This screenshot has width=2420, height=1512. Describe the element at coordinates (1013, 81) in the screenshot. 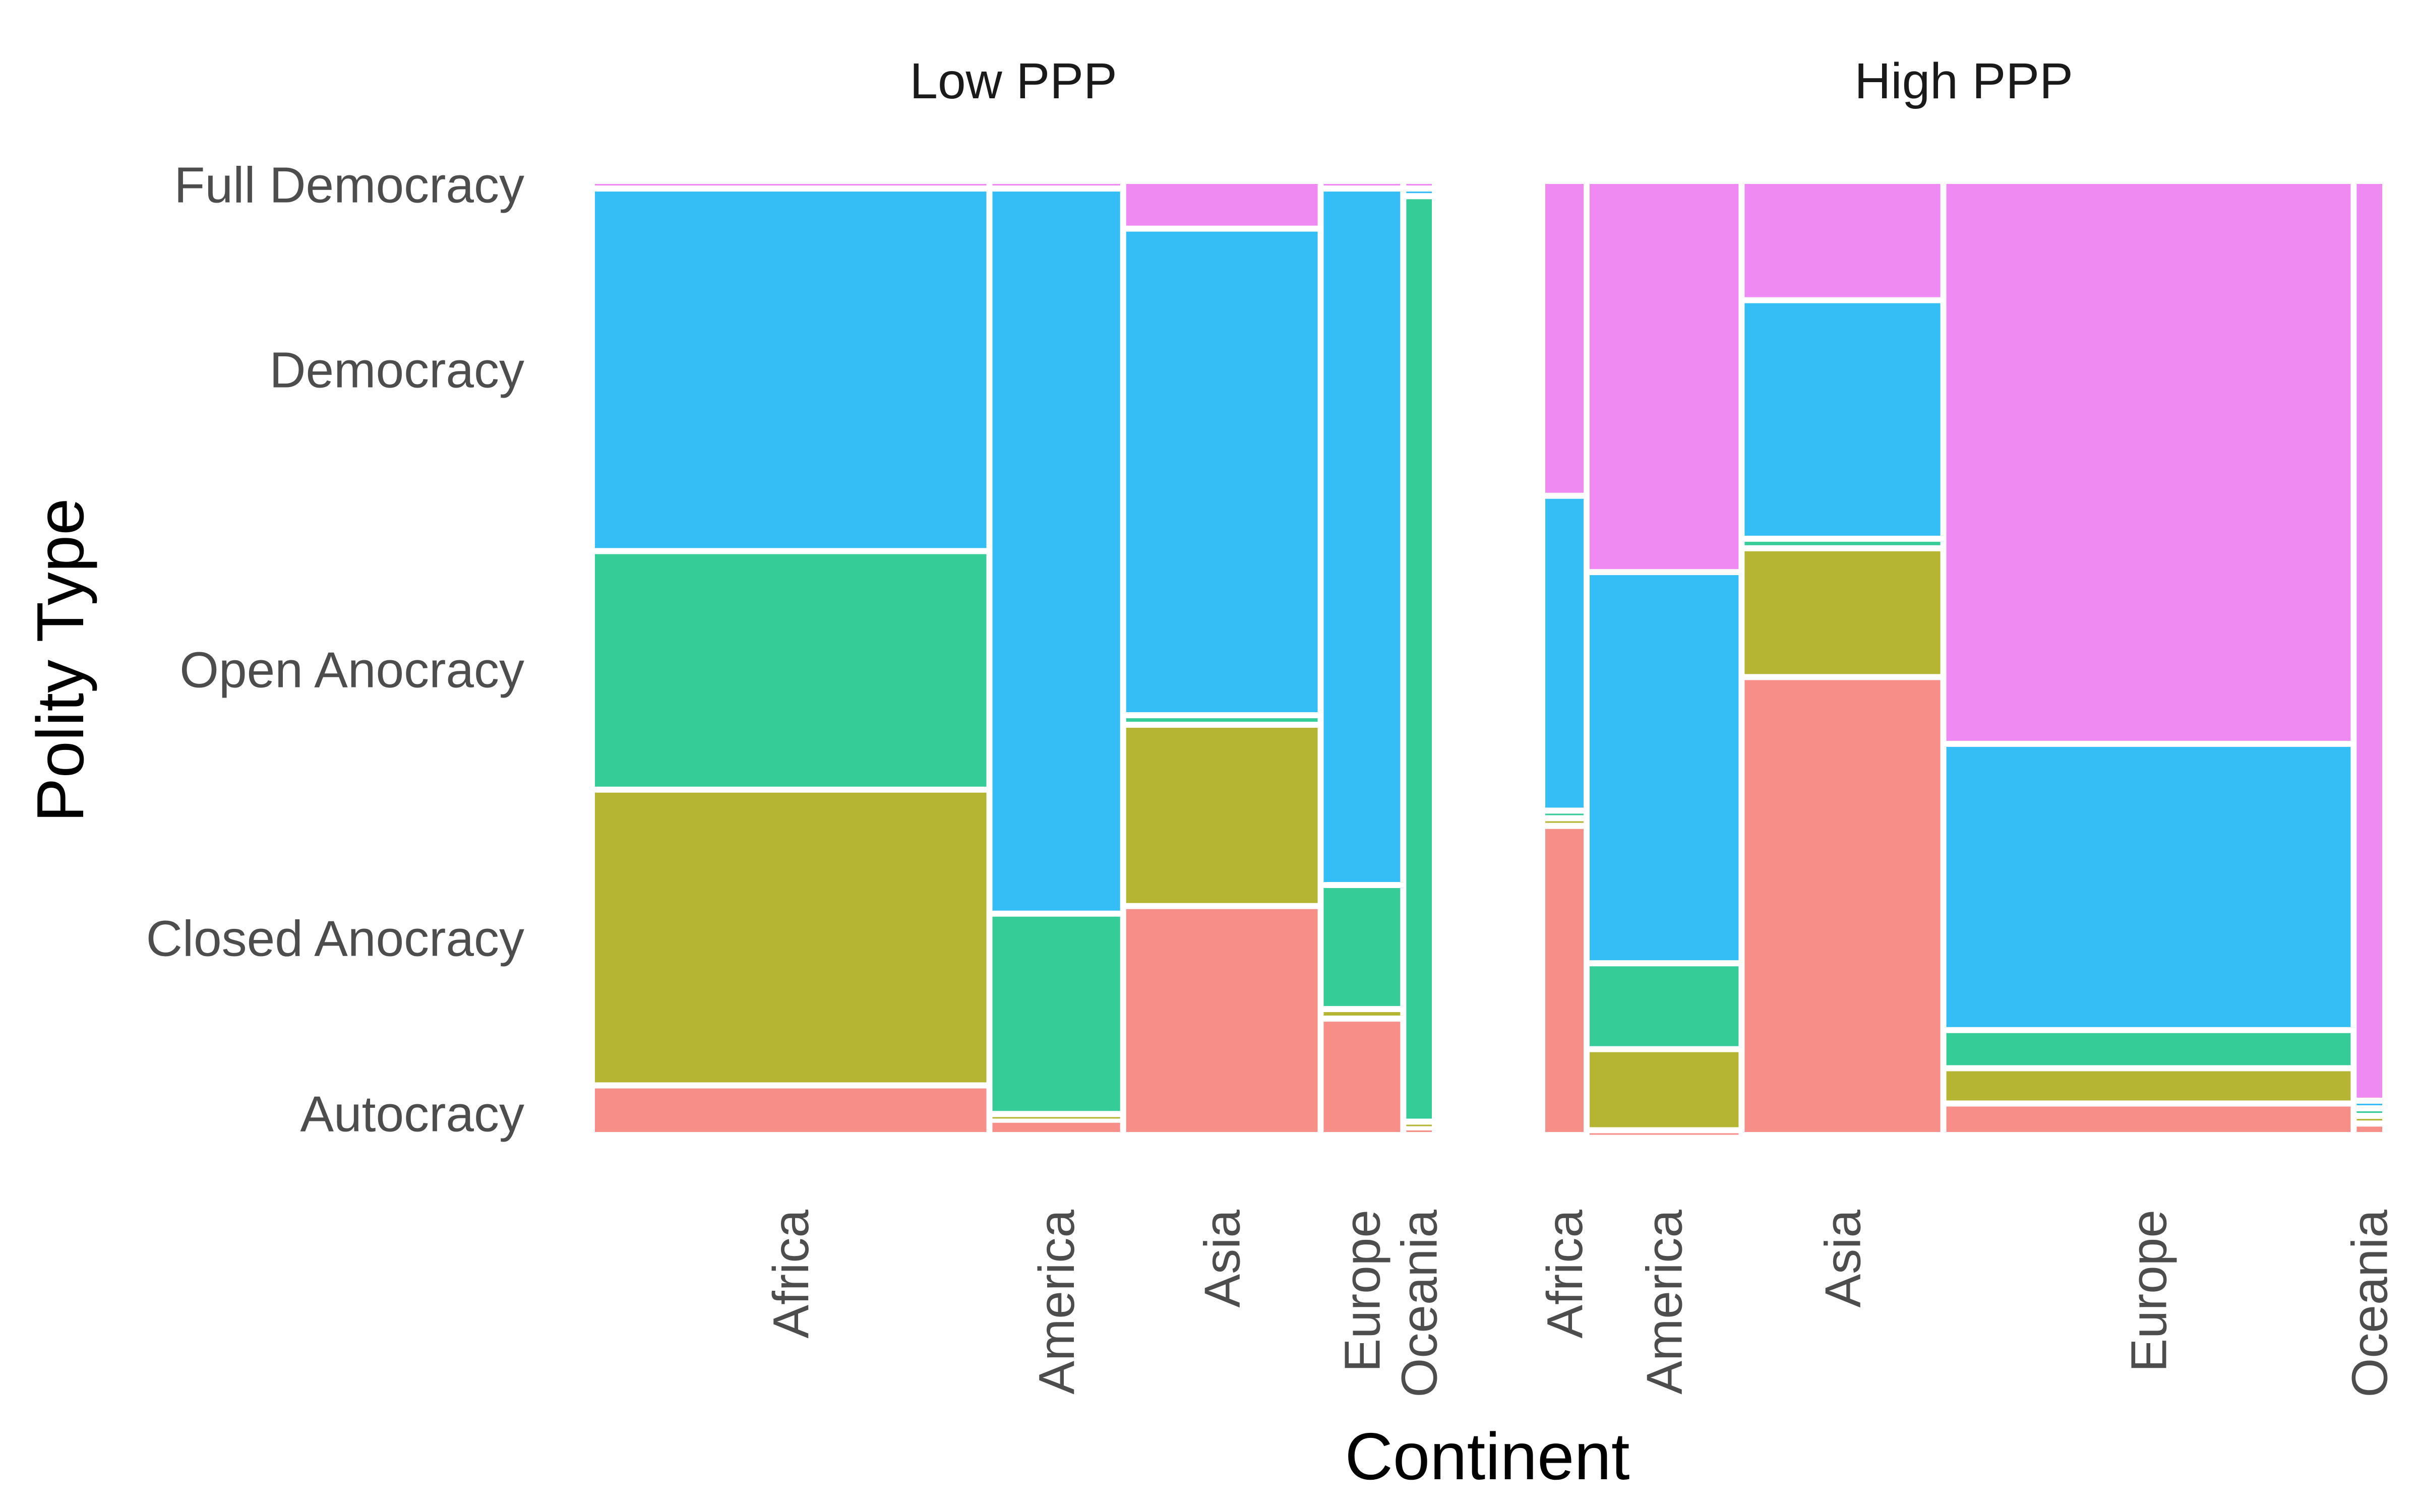

I see `panel-title: Low PPP` at that location.